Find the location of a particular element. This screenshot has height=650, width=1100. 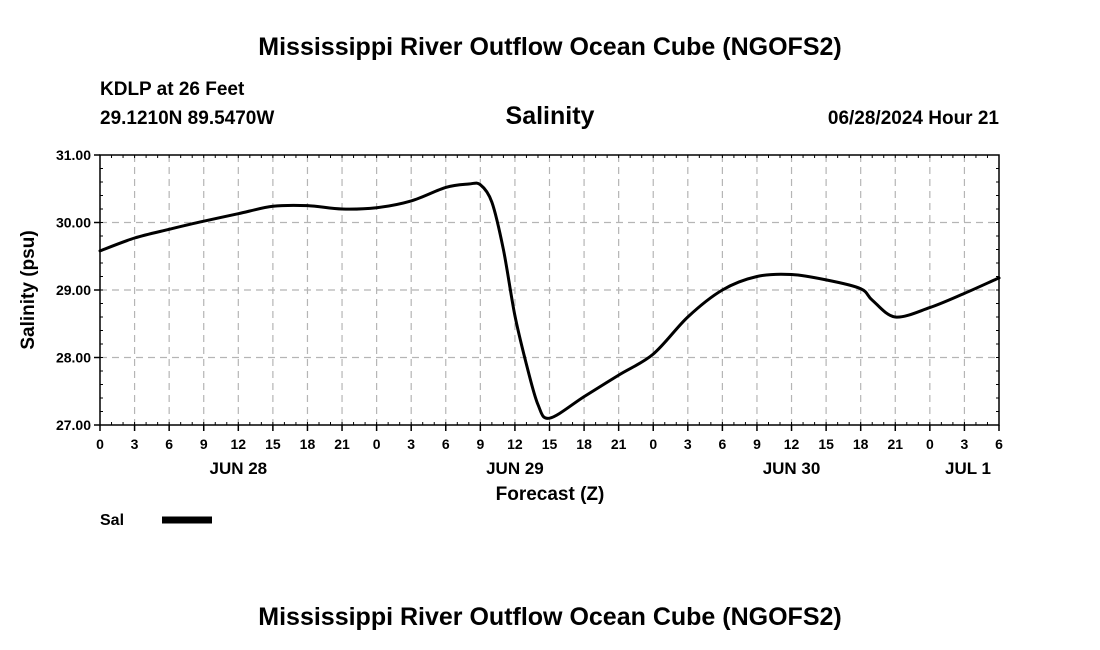

day-labels: JUN 28 JUN 29 JUN 30 JUL 1 is located at coordinates (600, 468).